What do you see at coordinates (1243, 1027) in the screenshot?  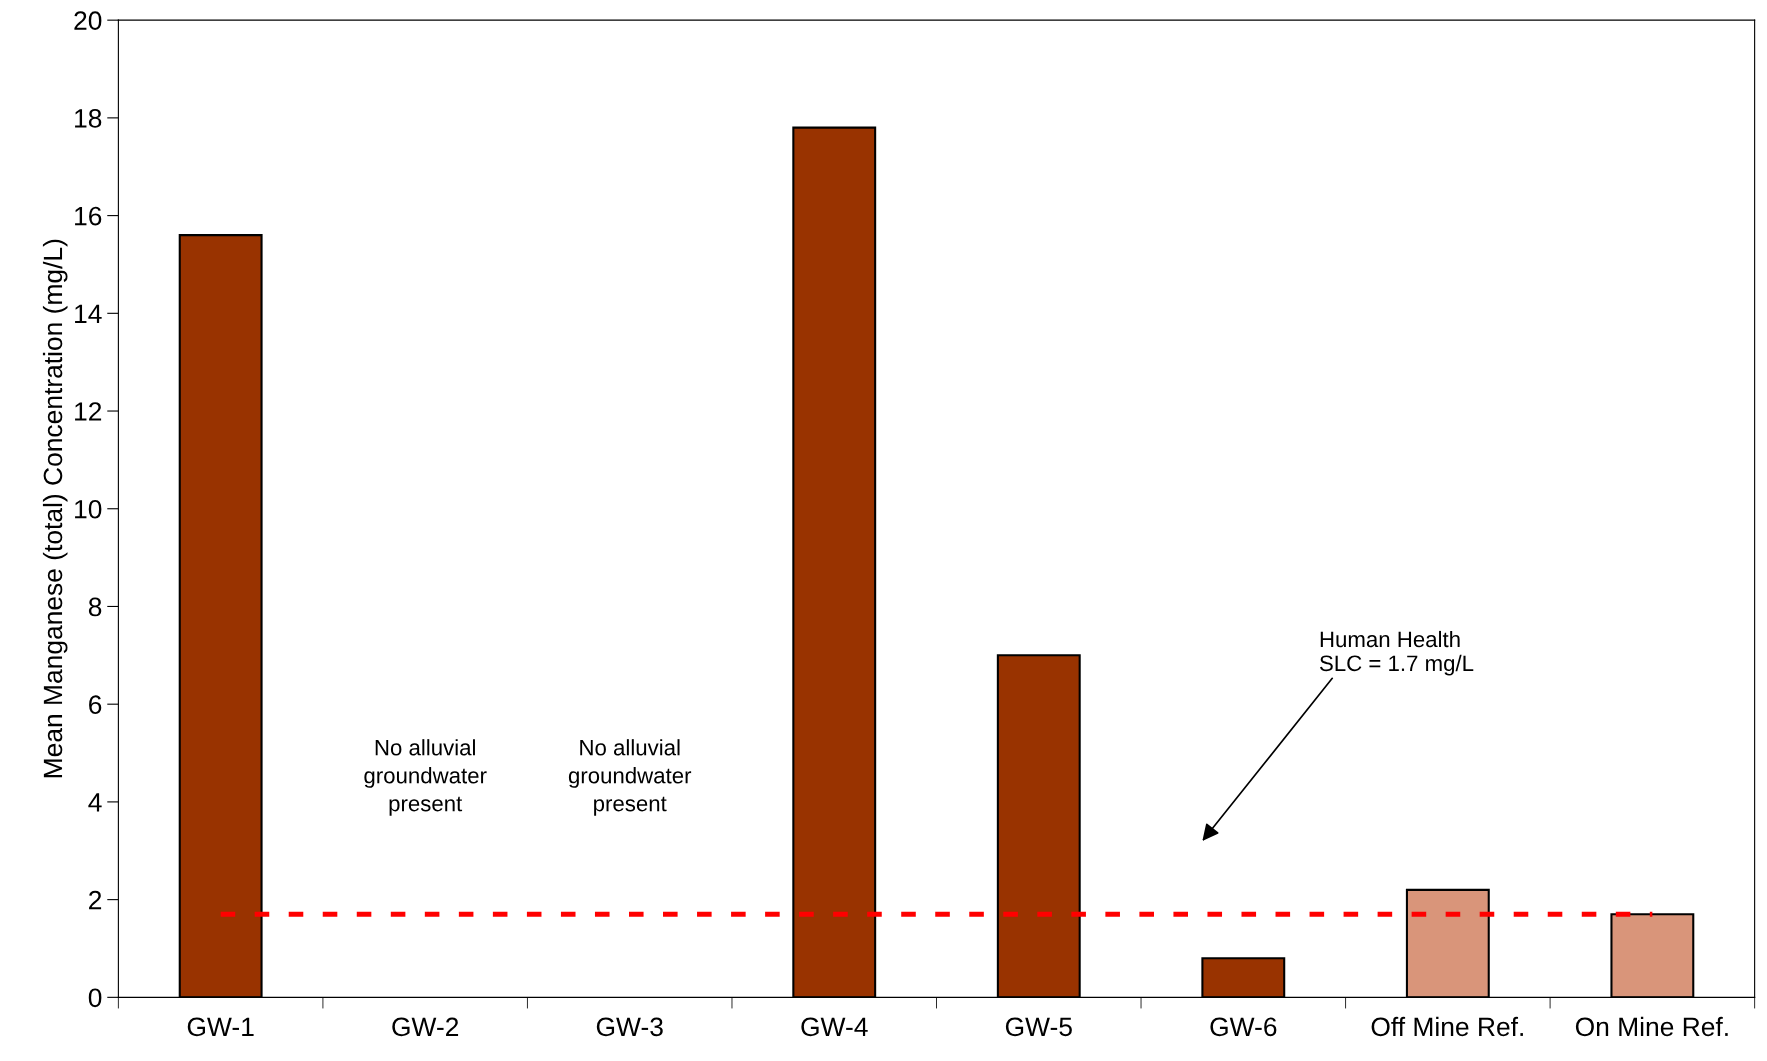 I see `x-tick-label: GW-6` at bounding box center [1243, 1027].